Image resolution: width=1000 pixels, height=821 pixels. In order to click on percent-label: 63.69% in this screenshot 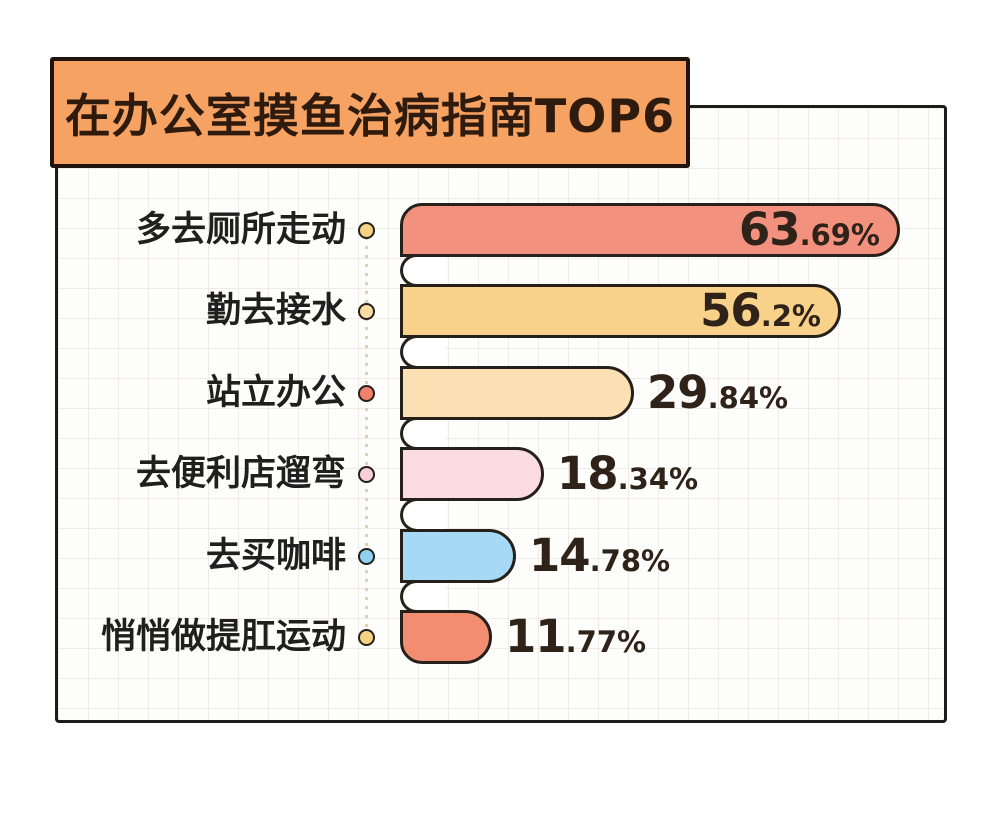, I will do `click(809, 230)`.